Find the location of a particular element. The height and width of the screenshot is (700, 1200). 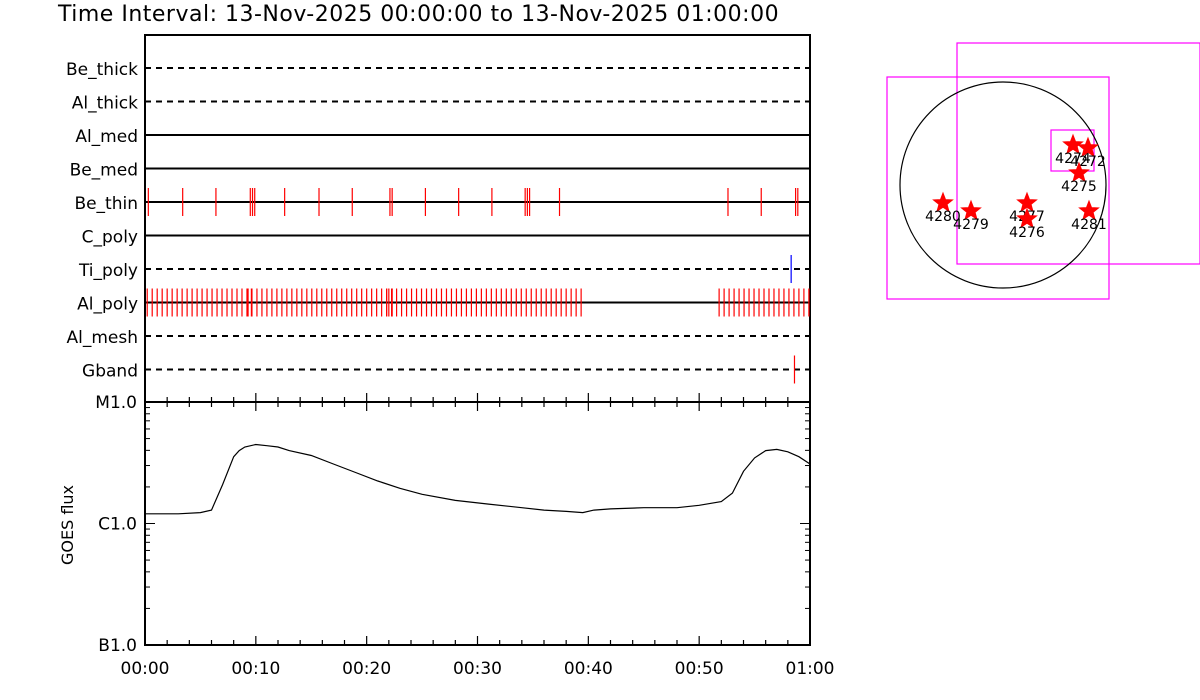

fov-box-offset is located at coordinates (1078, 153).